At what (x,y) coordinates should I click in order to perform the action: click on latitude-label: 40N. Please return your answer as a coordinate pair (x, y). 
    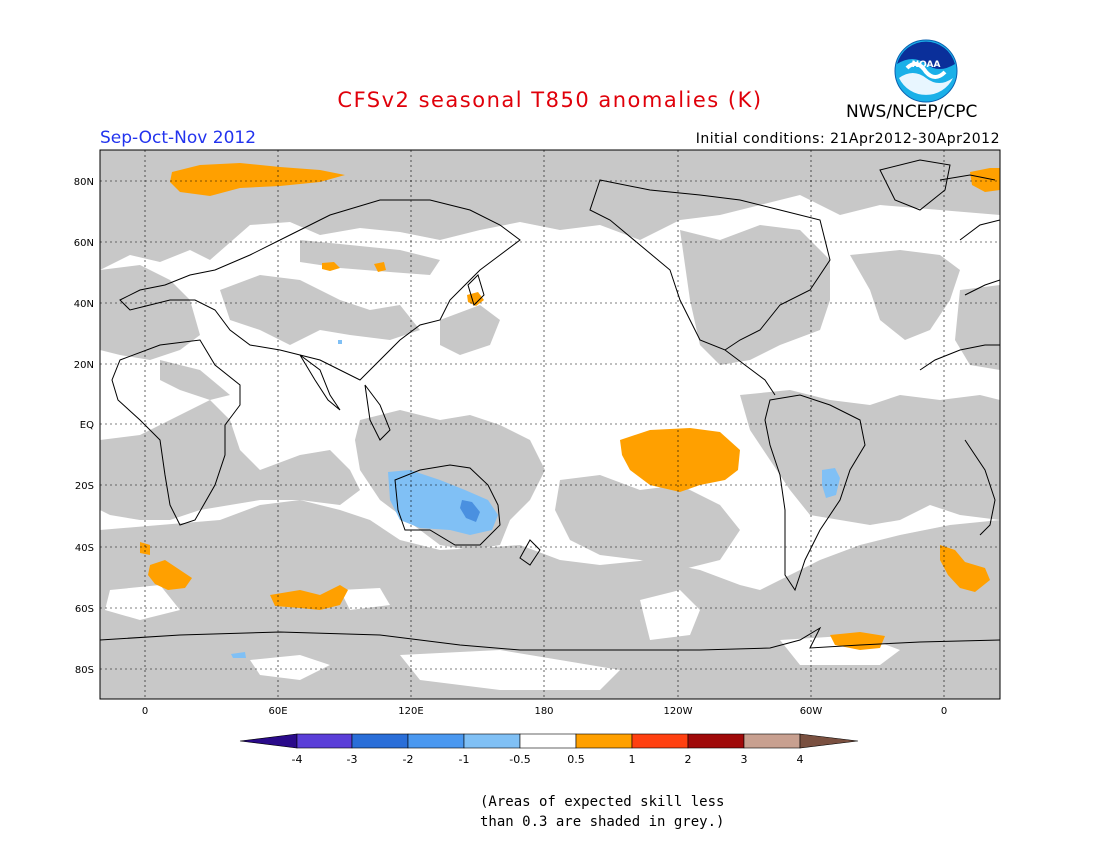
    Looking at the image, I should click on (84, 304).